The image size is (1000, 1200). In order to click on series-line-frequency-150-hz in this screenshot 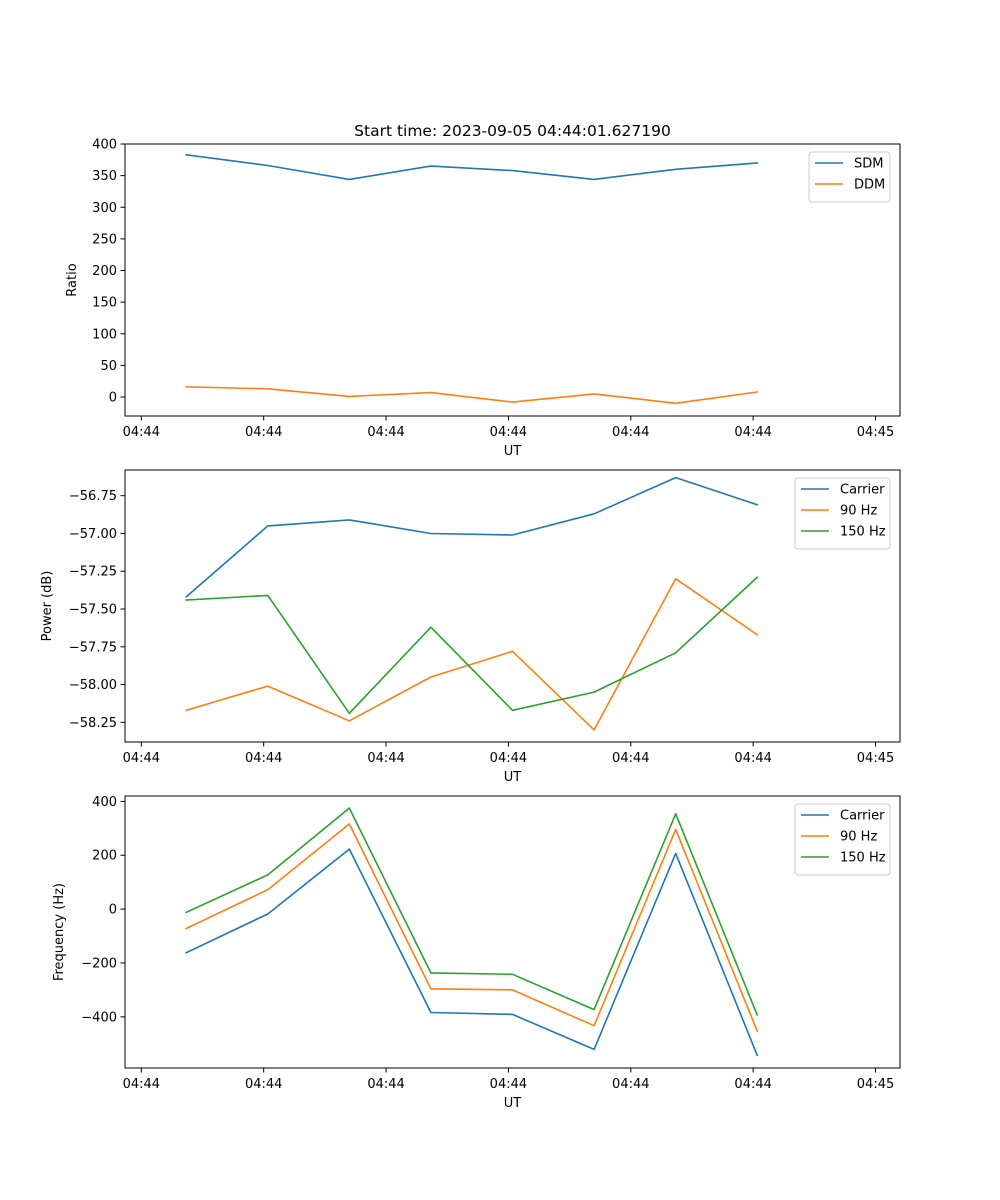, I will do `click(472, 911)`.